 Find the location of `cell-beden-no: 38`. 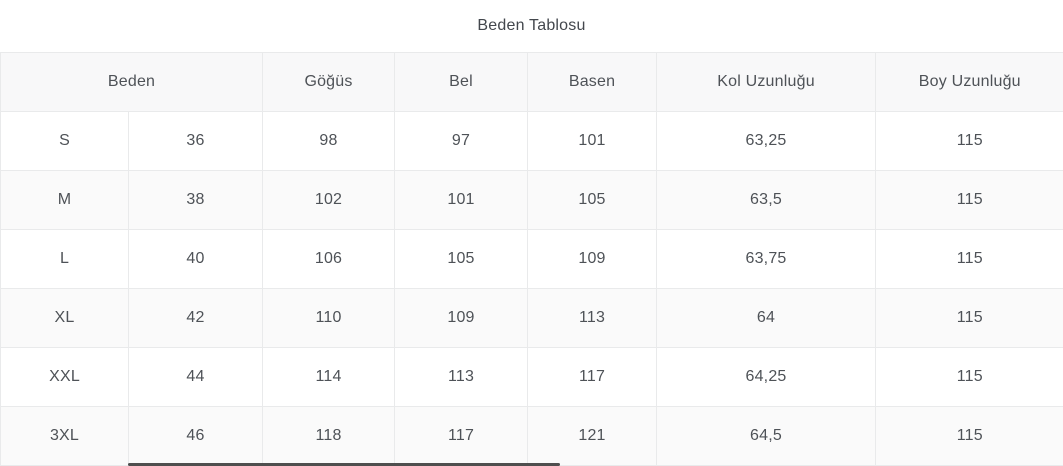

cell-beden-no: 38 is located at coordinates (195, 200).